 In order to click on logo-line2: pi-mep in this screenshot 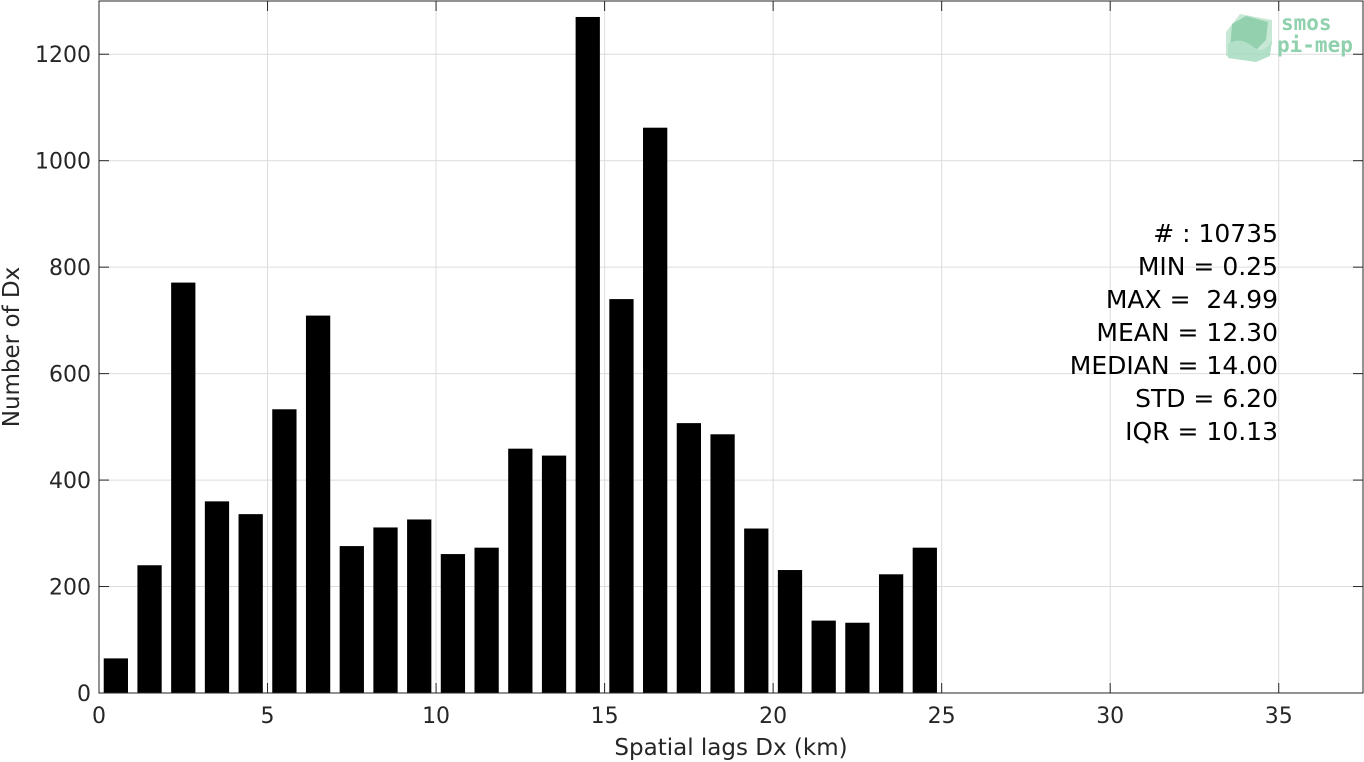, I will do `click(1315, 45)`.